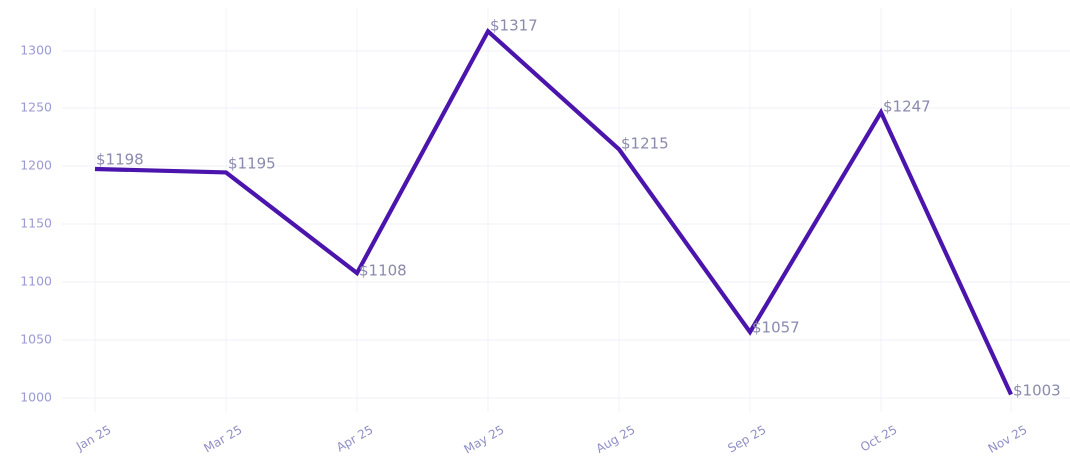  What do you see at coordinates (36, 107) in the screenshot?
I see `y-tick-label: 1250` at bounding box center [36, 107].